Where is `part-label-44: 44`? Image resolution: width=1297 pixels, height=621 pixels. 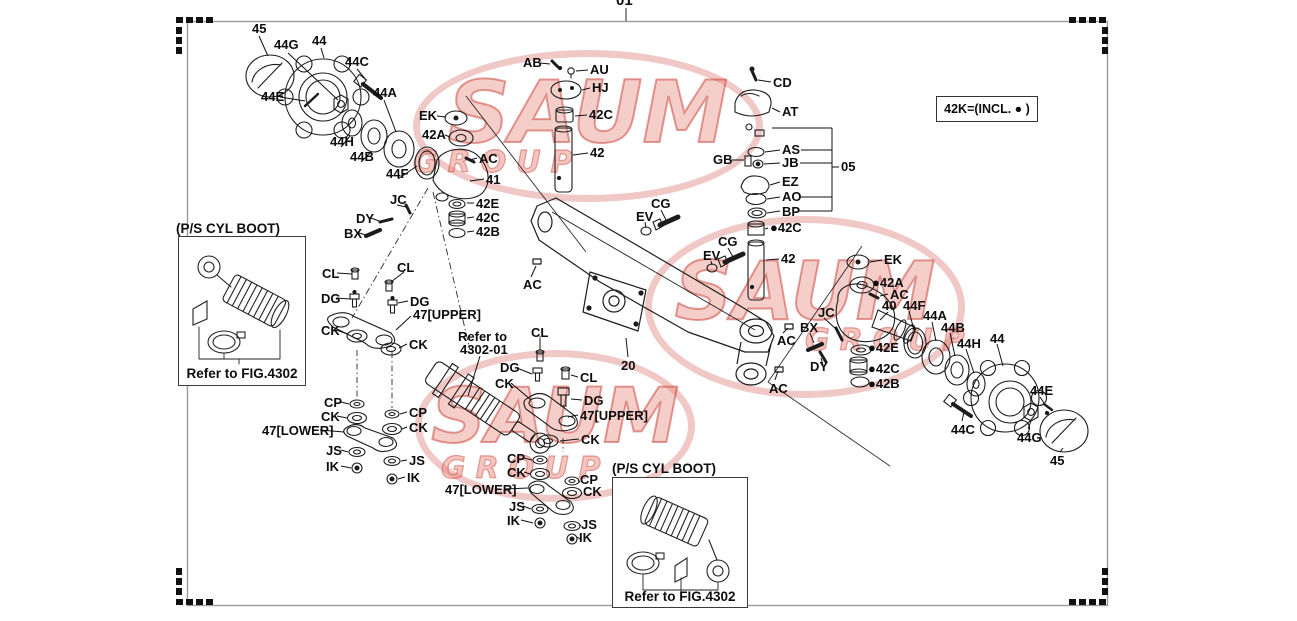 part-label-44: 44 is located at coordinates (319, 40).